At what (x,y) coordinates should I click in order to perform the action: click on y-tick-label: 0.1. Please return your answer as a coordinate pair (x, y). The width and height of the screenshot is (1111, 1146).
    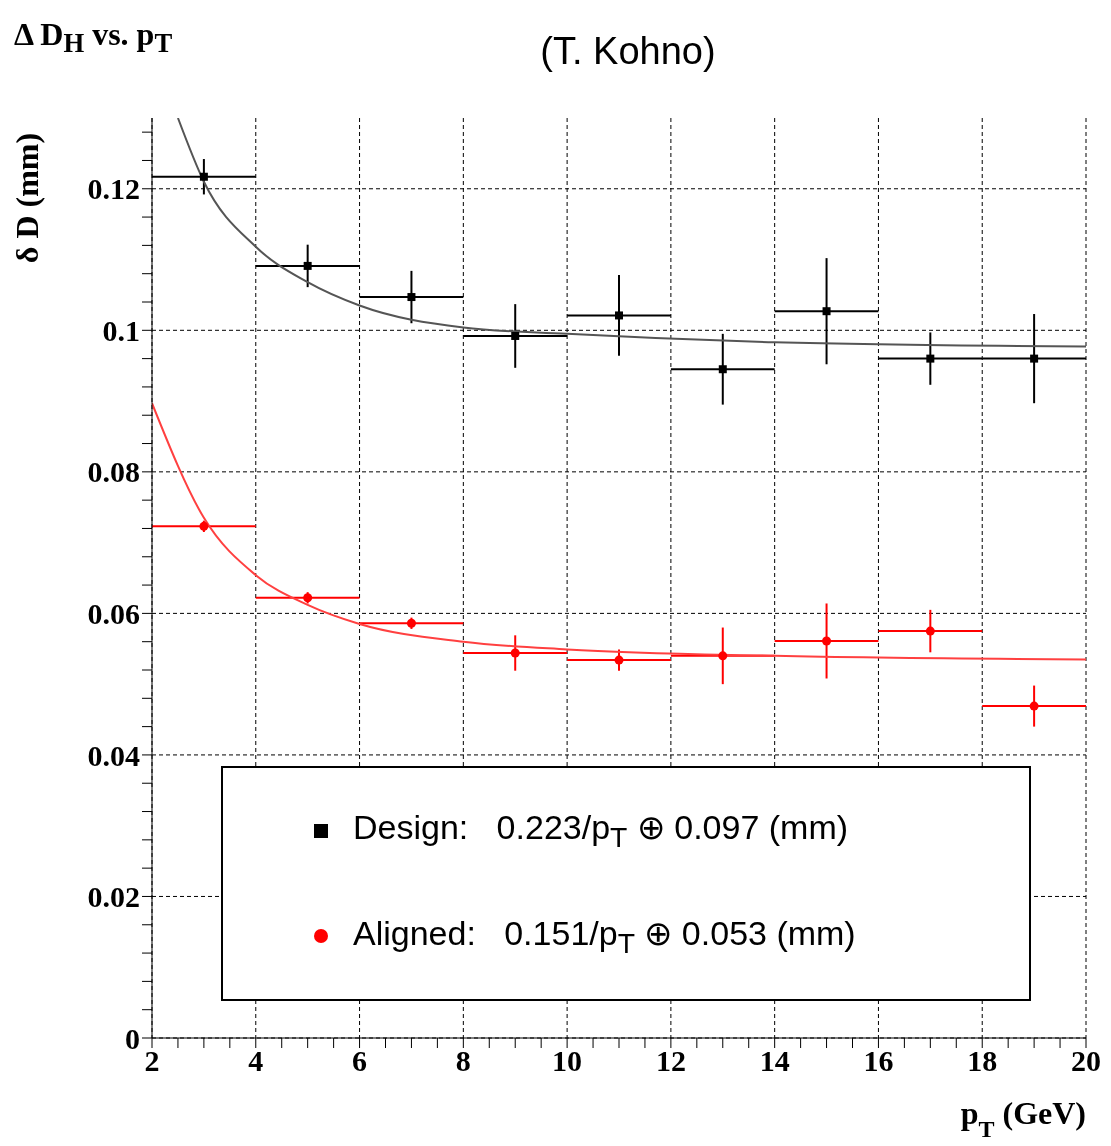
    Looking at the image, I should click on (121, 330).